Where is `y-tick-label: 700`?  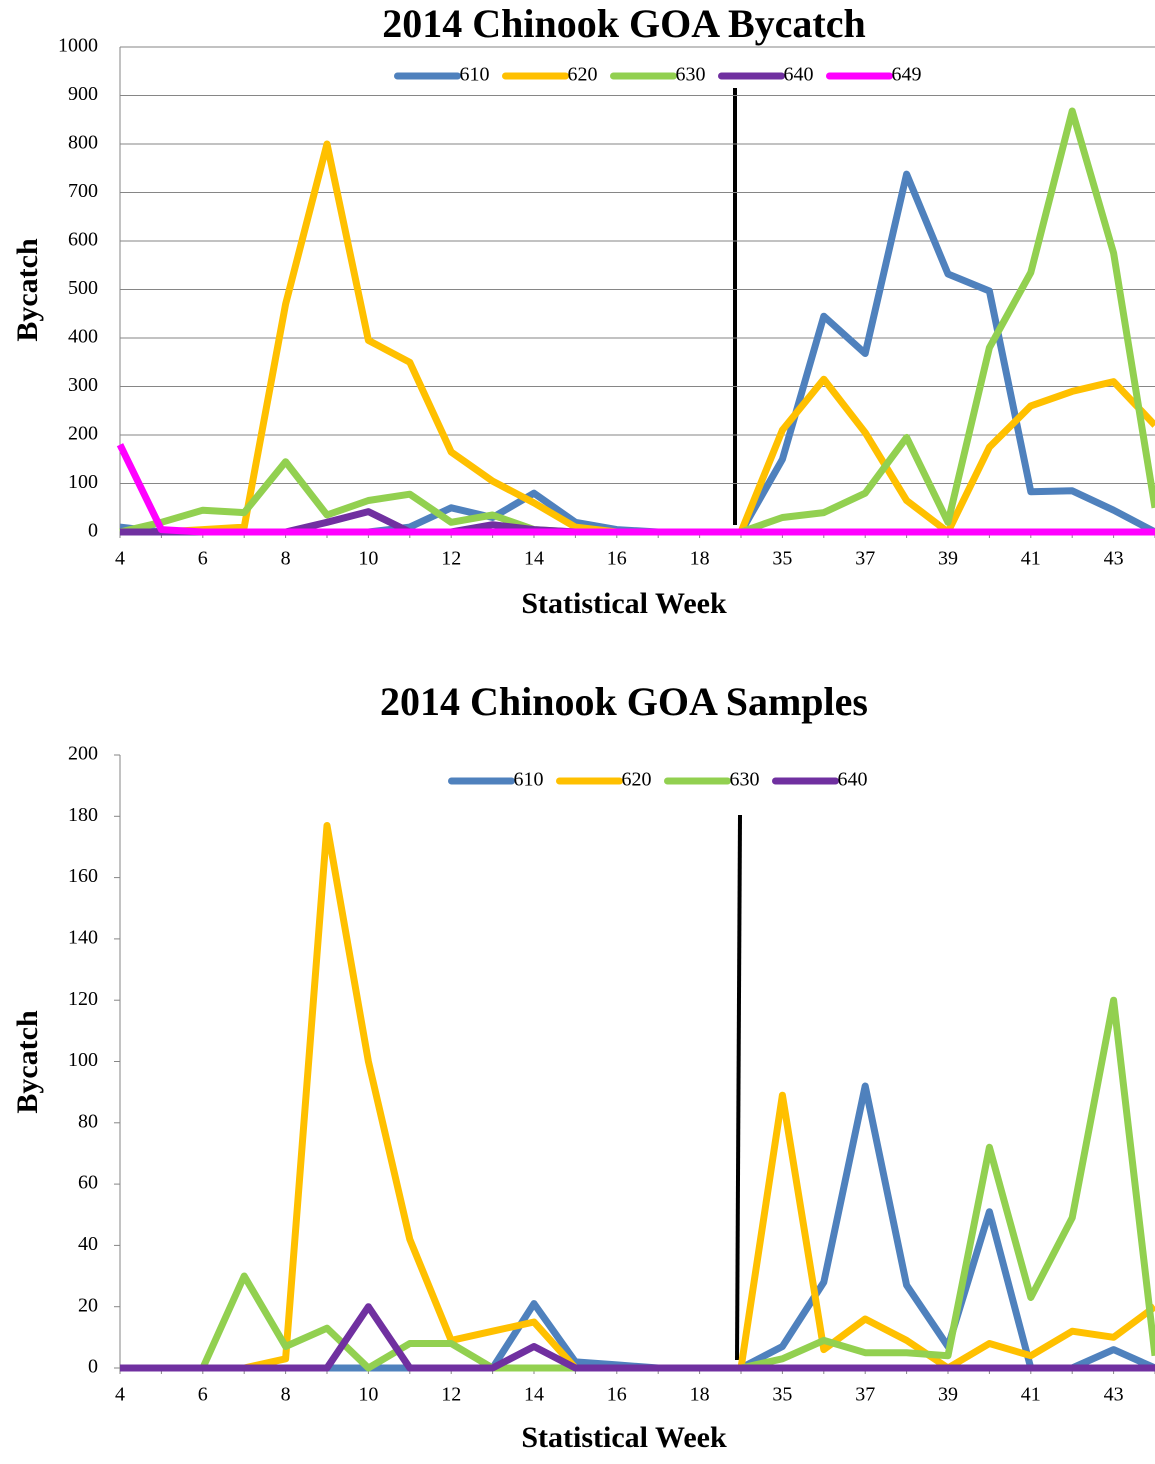
y-tick-label: 700 is located at coordinates (83, 191).